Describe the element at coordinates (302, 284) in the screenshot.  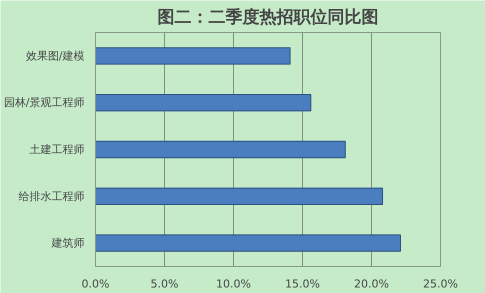
I see `x-tick-label: 15.0%` at that location.